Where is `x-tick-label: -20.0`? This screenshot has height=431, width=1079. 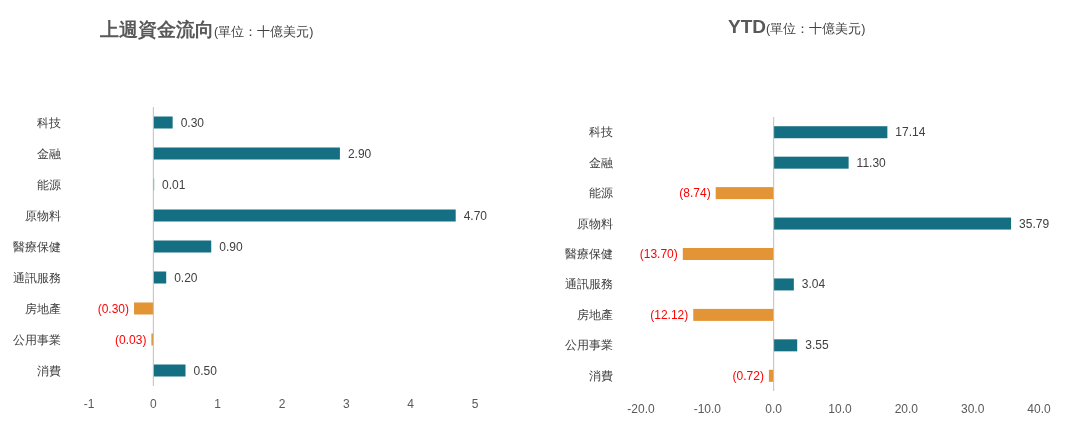 x-tick-label: -20.0 is located at coordinates (641, 409).